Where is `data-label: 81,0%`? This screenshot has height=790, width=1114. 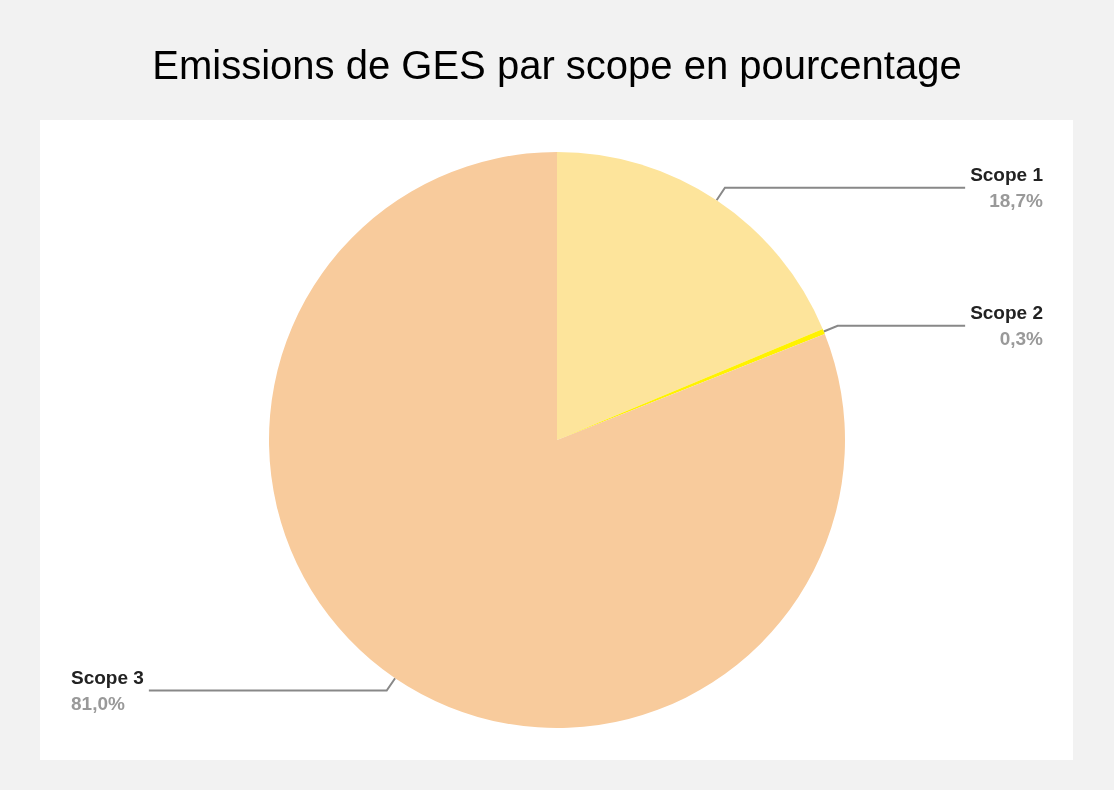
data-label: 81,0% is located at coordinates (98, 704).